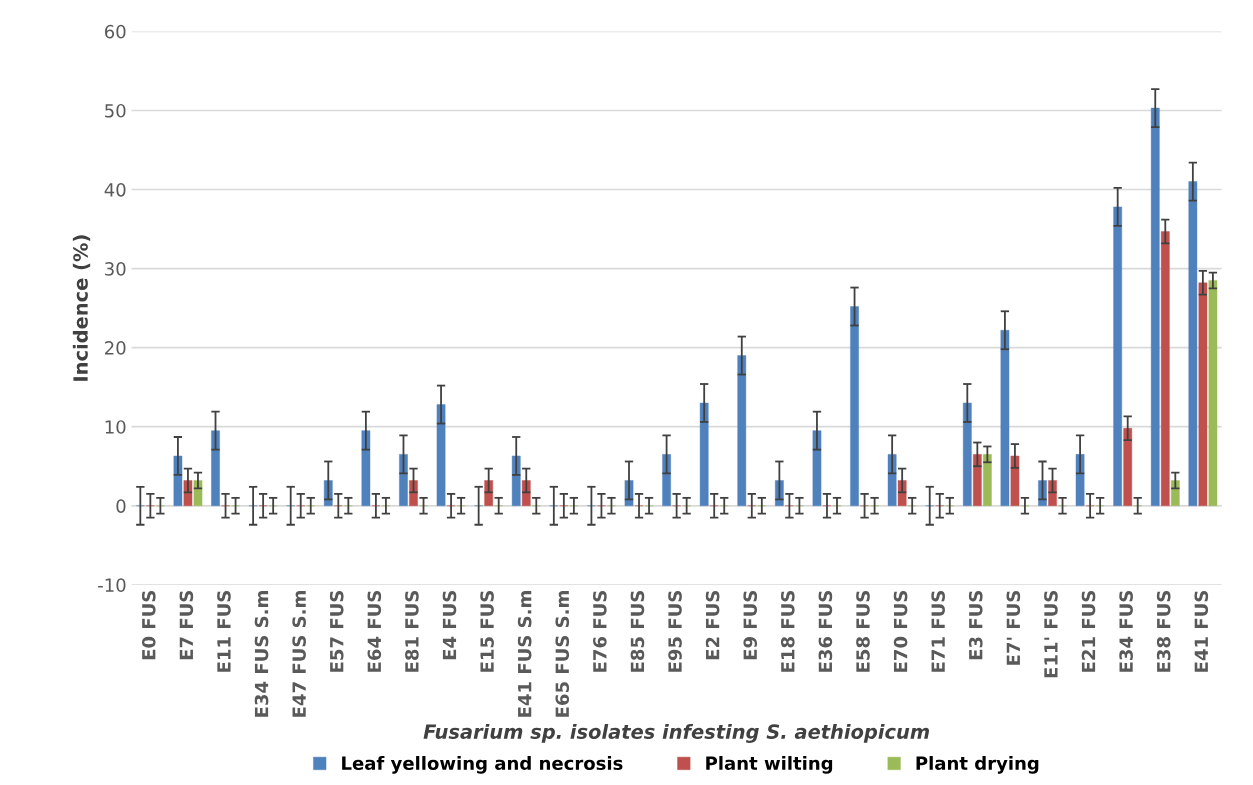 Image resolution: width=1253 pixels, height=785 pixels. I want to click on legend-label: Plant drying, so click(977, 765).